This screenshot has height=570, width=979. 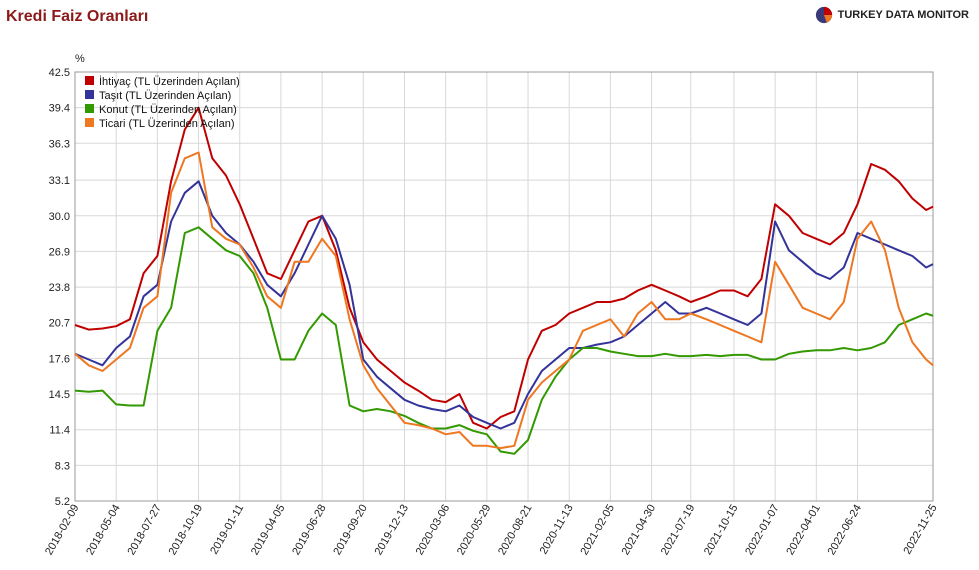 I want to click on y-tick-label: 39.4, so click(x=59, y=109).